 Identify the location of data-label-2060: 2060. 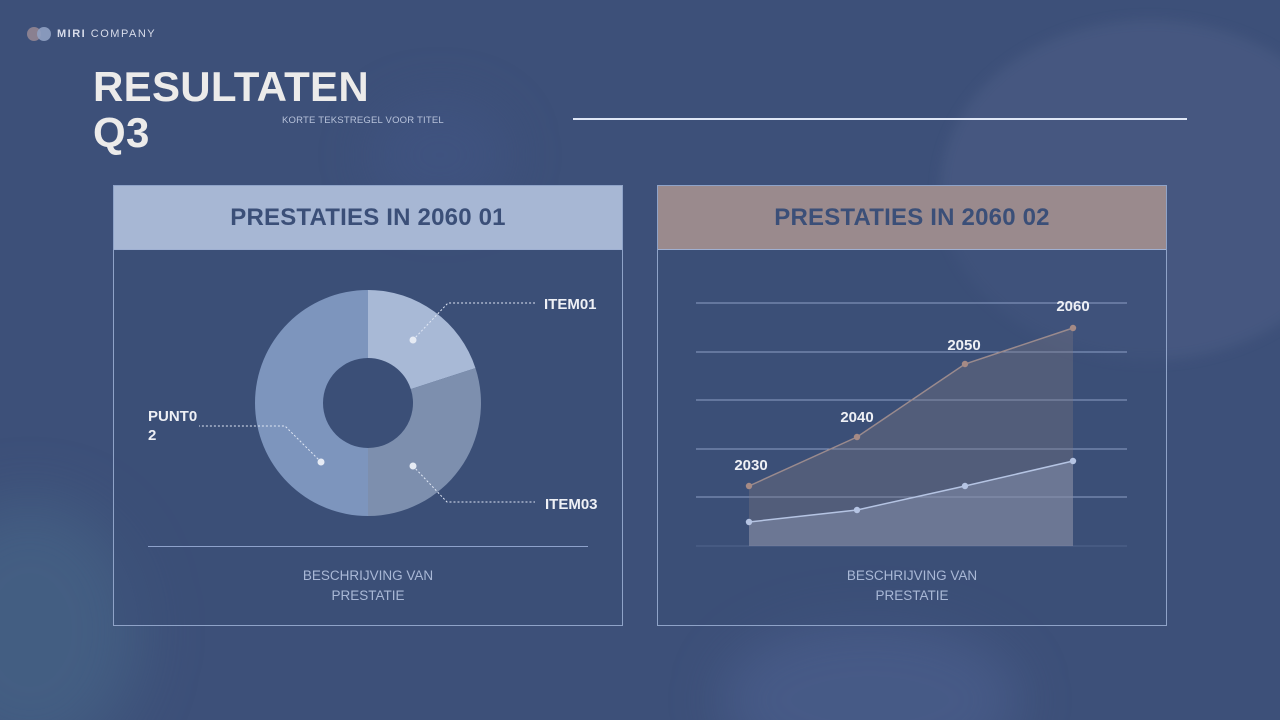
(1072, 306).